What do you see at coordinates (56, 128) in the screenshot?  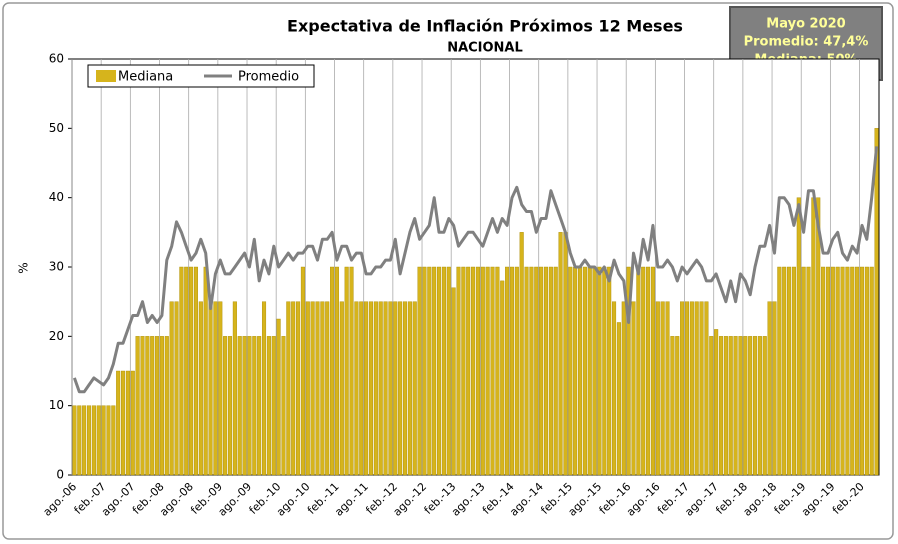 I see `y-tick-label: 50` at bounding box center [56, 128].